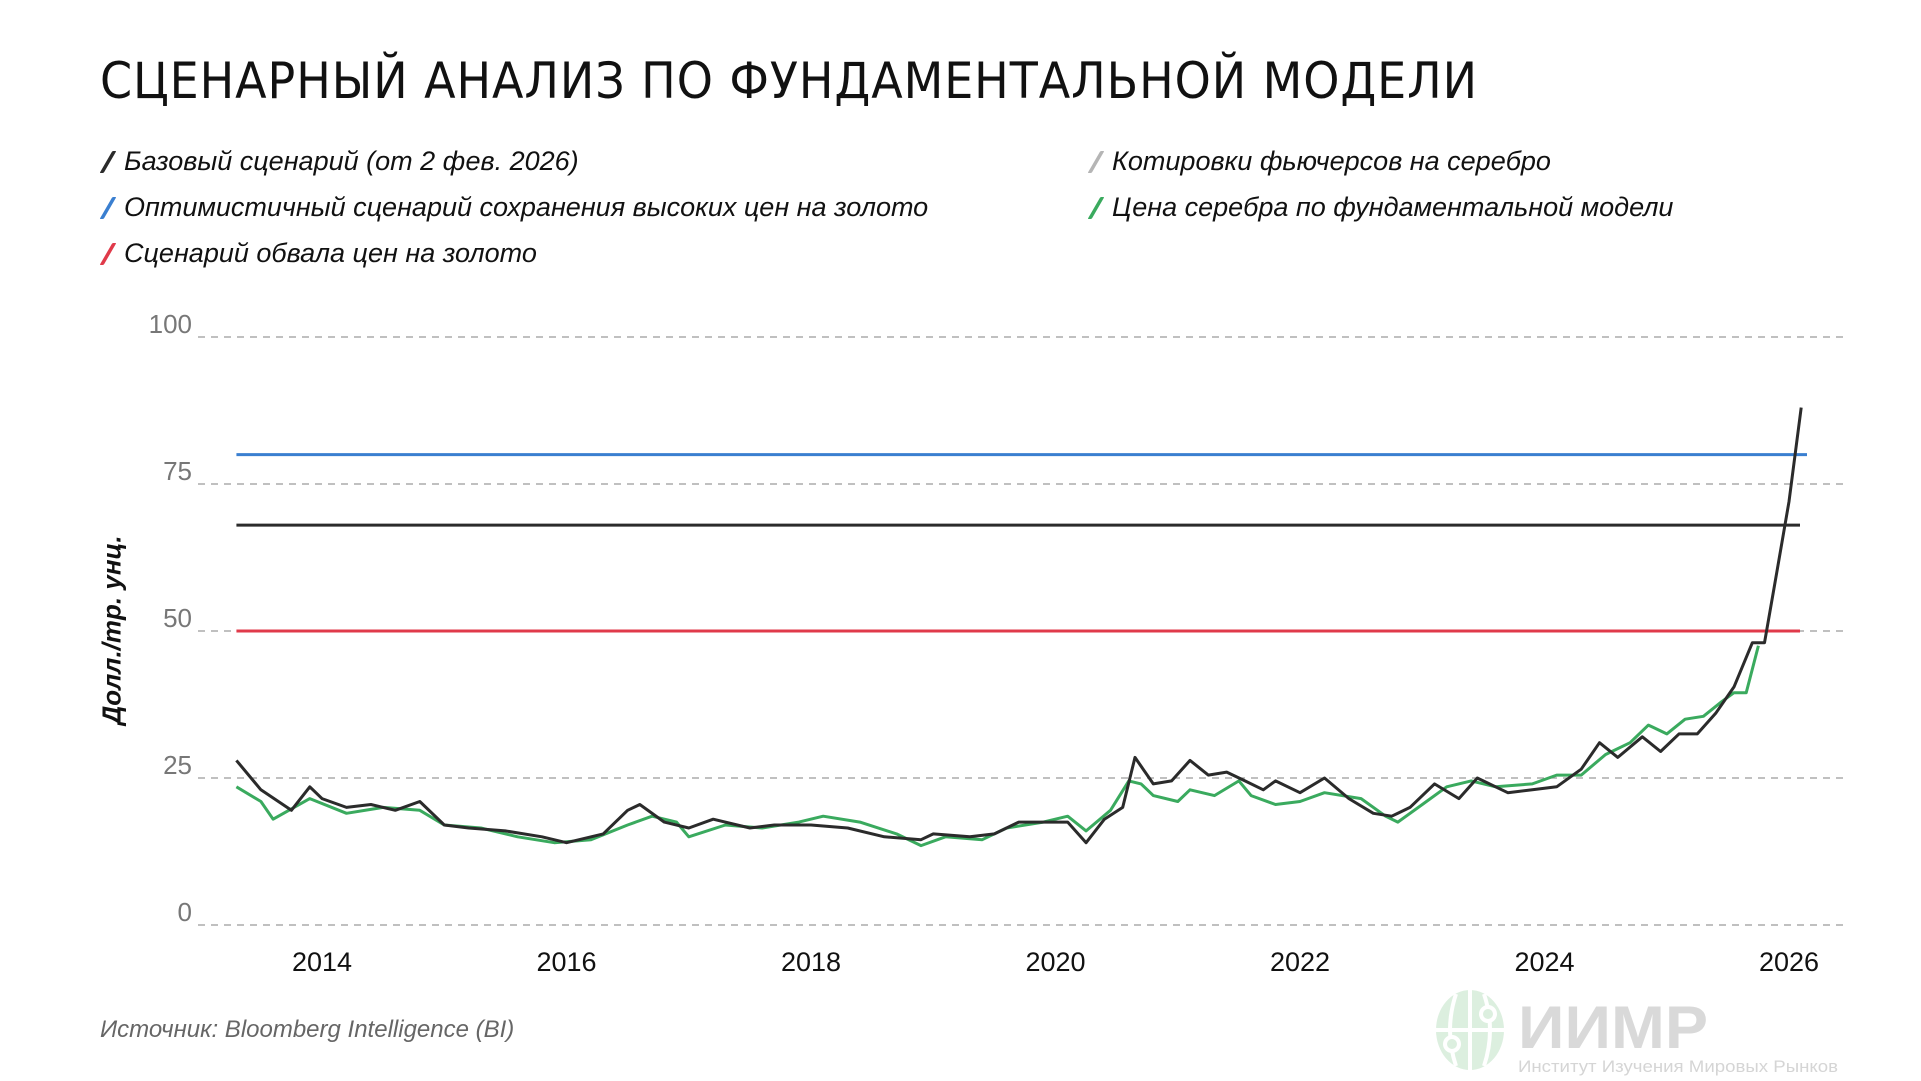 Image resolution: width=1921 pixels, height=1081 pixels. I want to click on series-line, so click(997, 746).